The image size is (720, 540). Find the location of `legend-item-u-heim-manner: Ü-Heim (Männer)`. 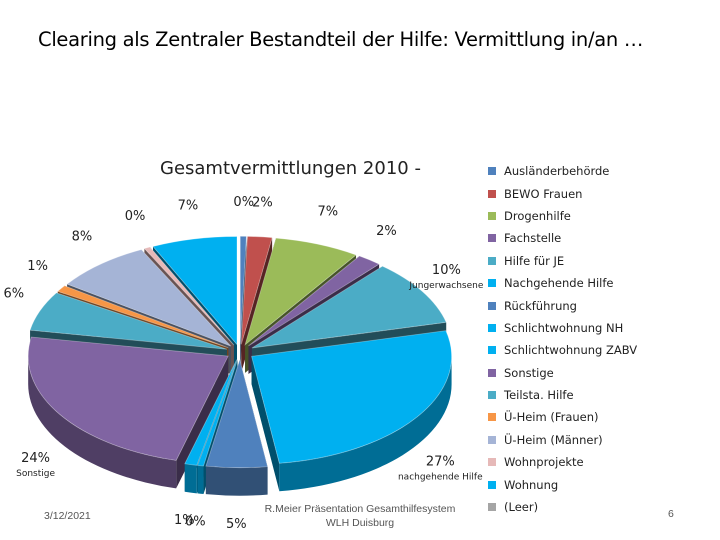

legend-item-u-heim-manner: Ü-Heim (Männer) is located at coordinates (583, 440).